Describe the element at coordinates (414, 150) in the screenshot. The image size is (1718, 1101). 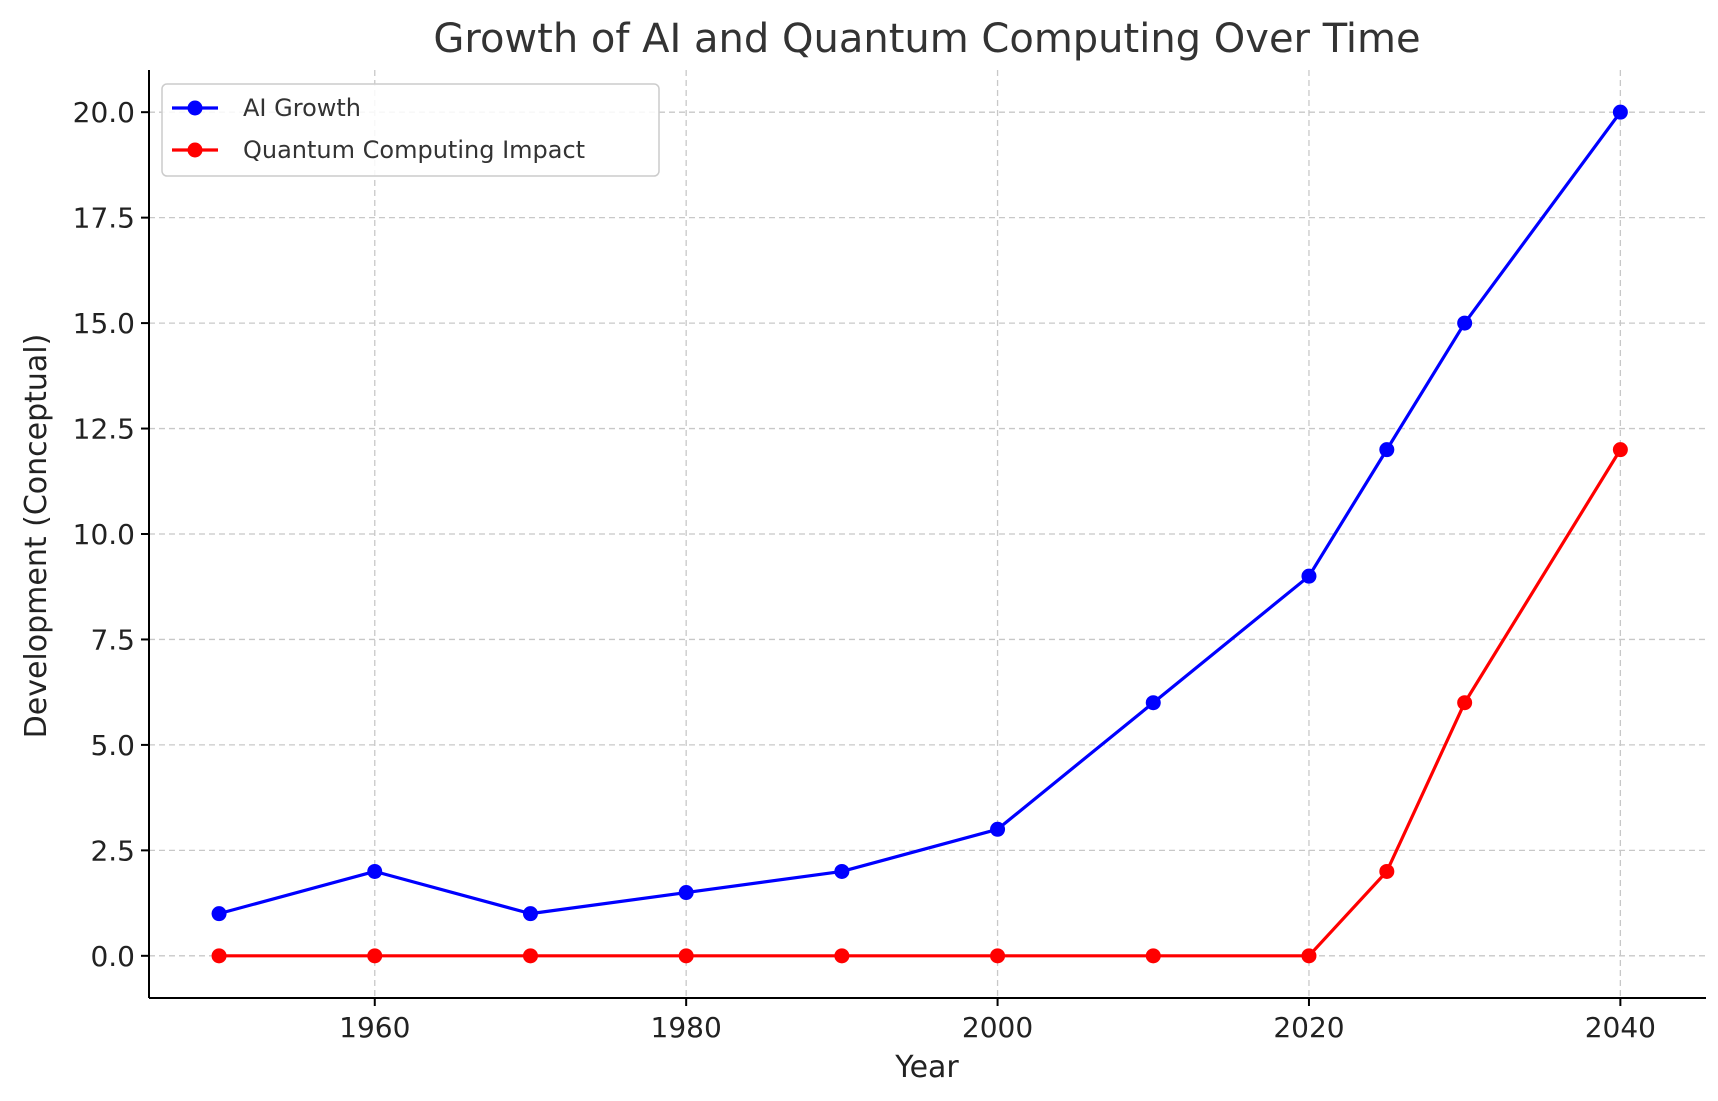
I see `legend-label: Quantum Computing Impact` at that location.